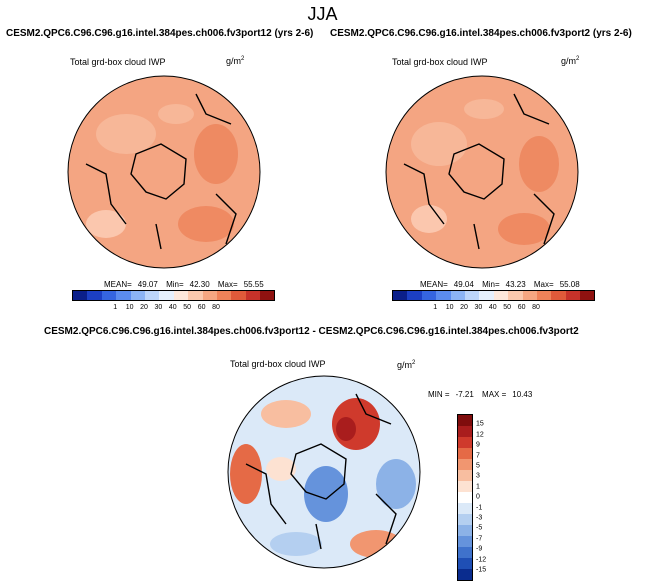 The height and width of the screenshot is (581, 645). I want to click on panel-2-stats: MEAN= 49.04 Min= 43.23 Max= 55.08, so click(500, 284).